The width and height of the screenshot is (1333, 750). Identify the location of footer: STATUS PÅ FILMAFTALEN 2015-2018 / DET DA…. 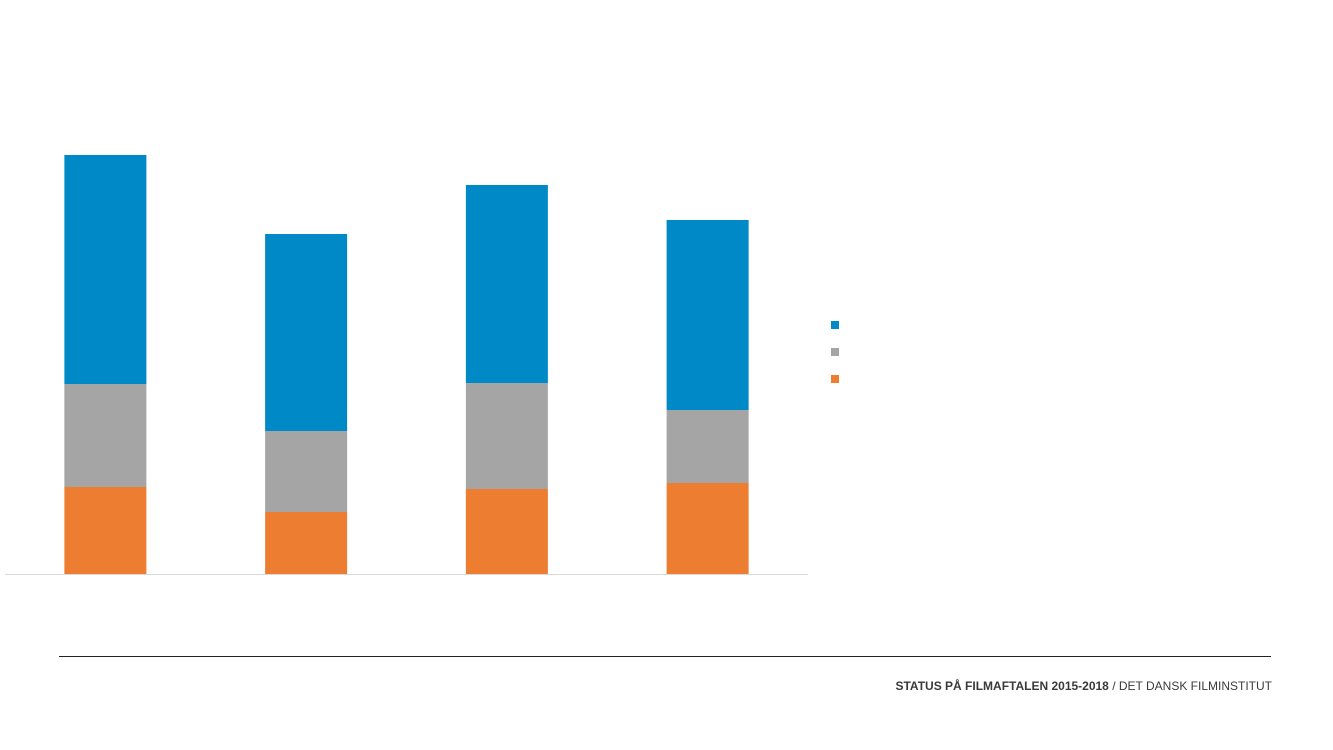
(1083, 685).